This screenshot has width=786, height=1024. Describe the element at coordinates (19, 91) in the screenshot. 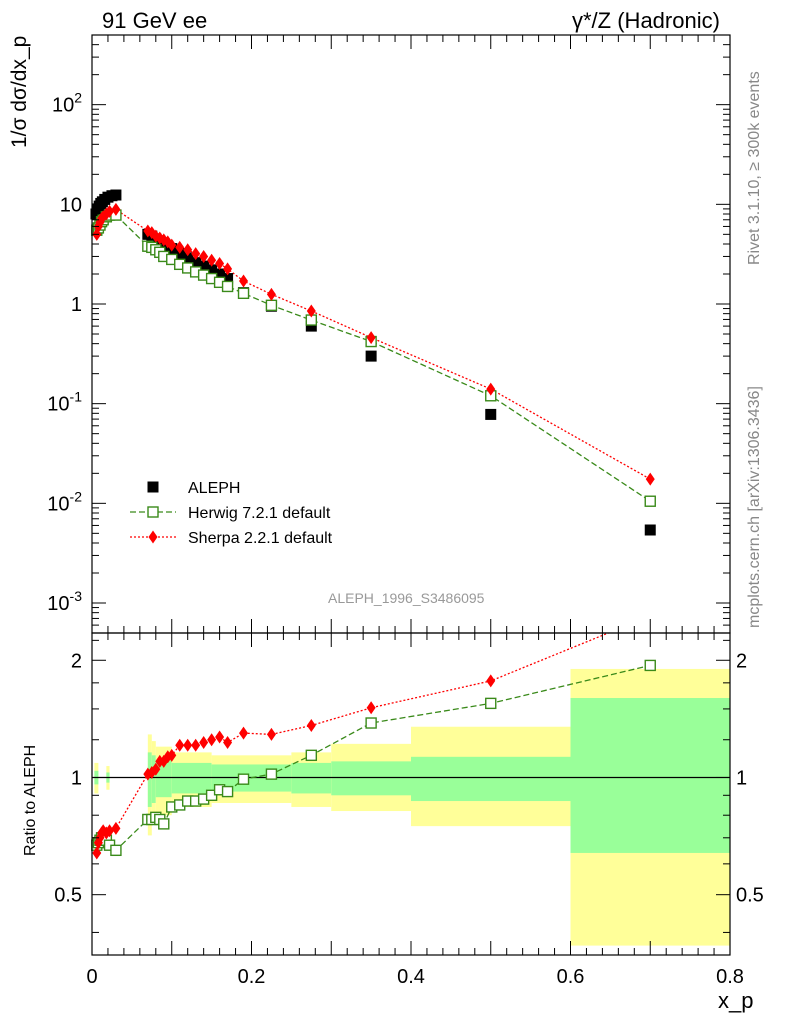

I see `y-axis-label-main: 1/σ dσ/dx_p` at that location.